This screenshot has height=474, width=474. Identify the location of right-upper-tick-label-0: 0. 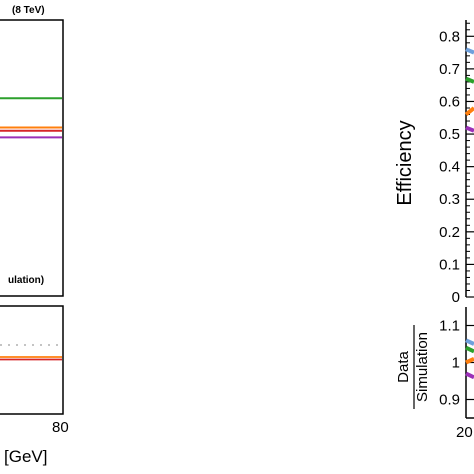
(456, 297).